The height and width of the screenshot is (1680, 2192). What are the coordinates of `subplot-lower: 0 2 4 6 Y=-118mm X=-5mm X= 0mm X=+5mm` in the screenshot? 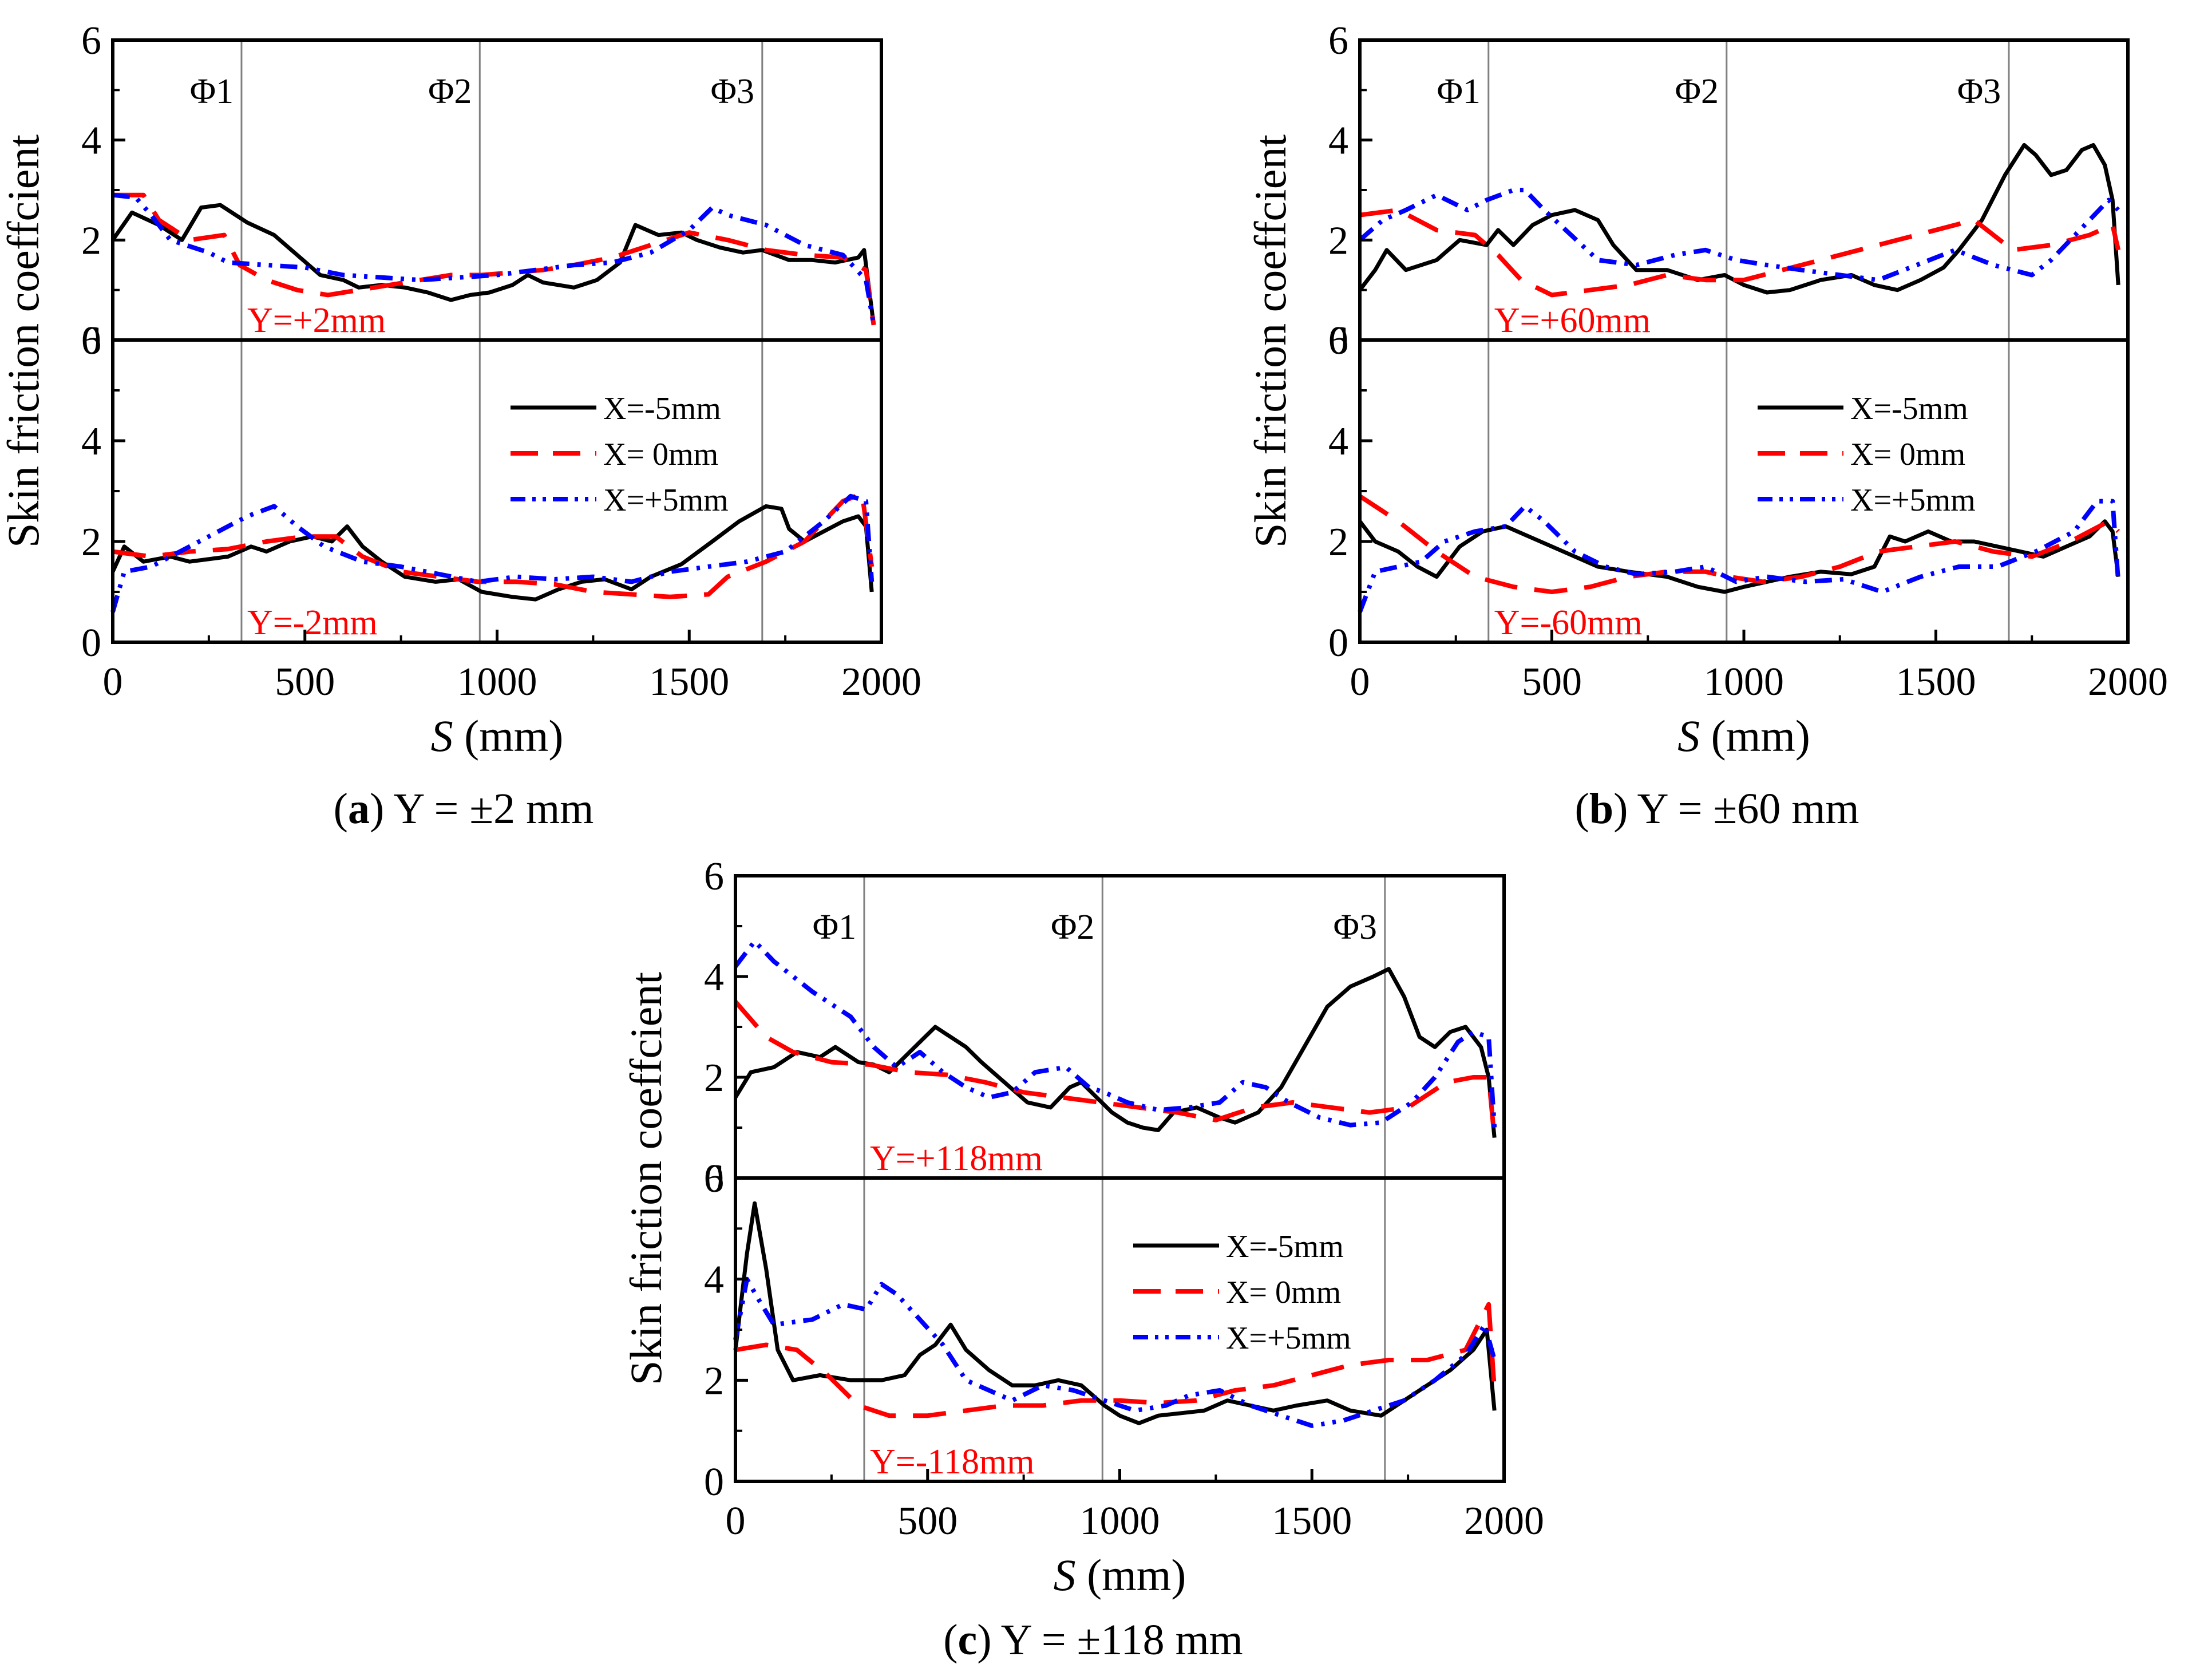 It's located at (1100, 1330).